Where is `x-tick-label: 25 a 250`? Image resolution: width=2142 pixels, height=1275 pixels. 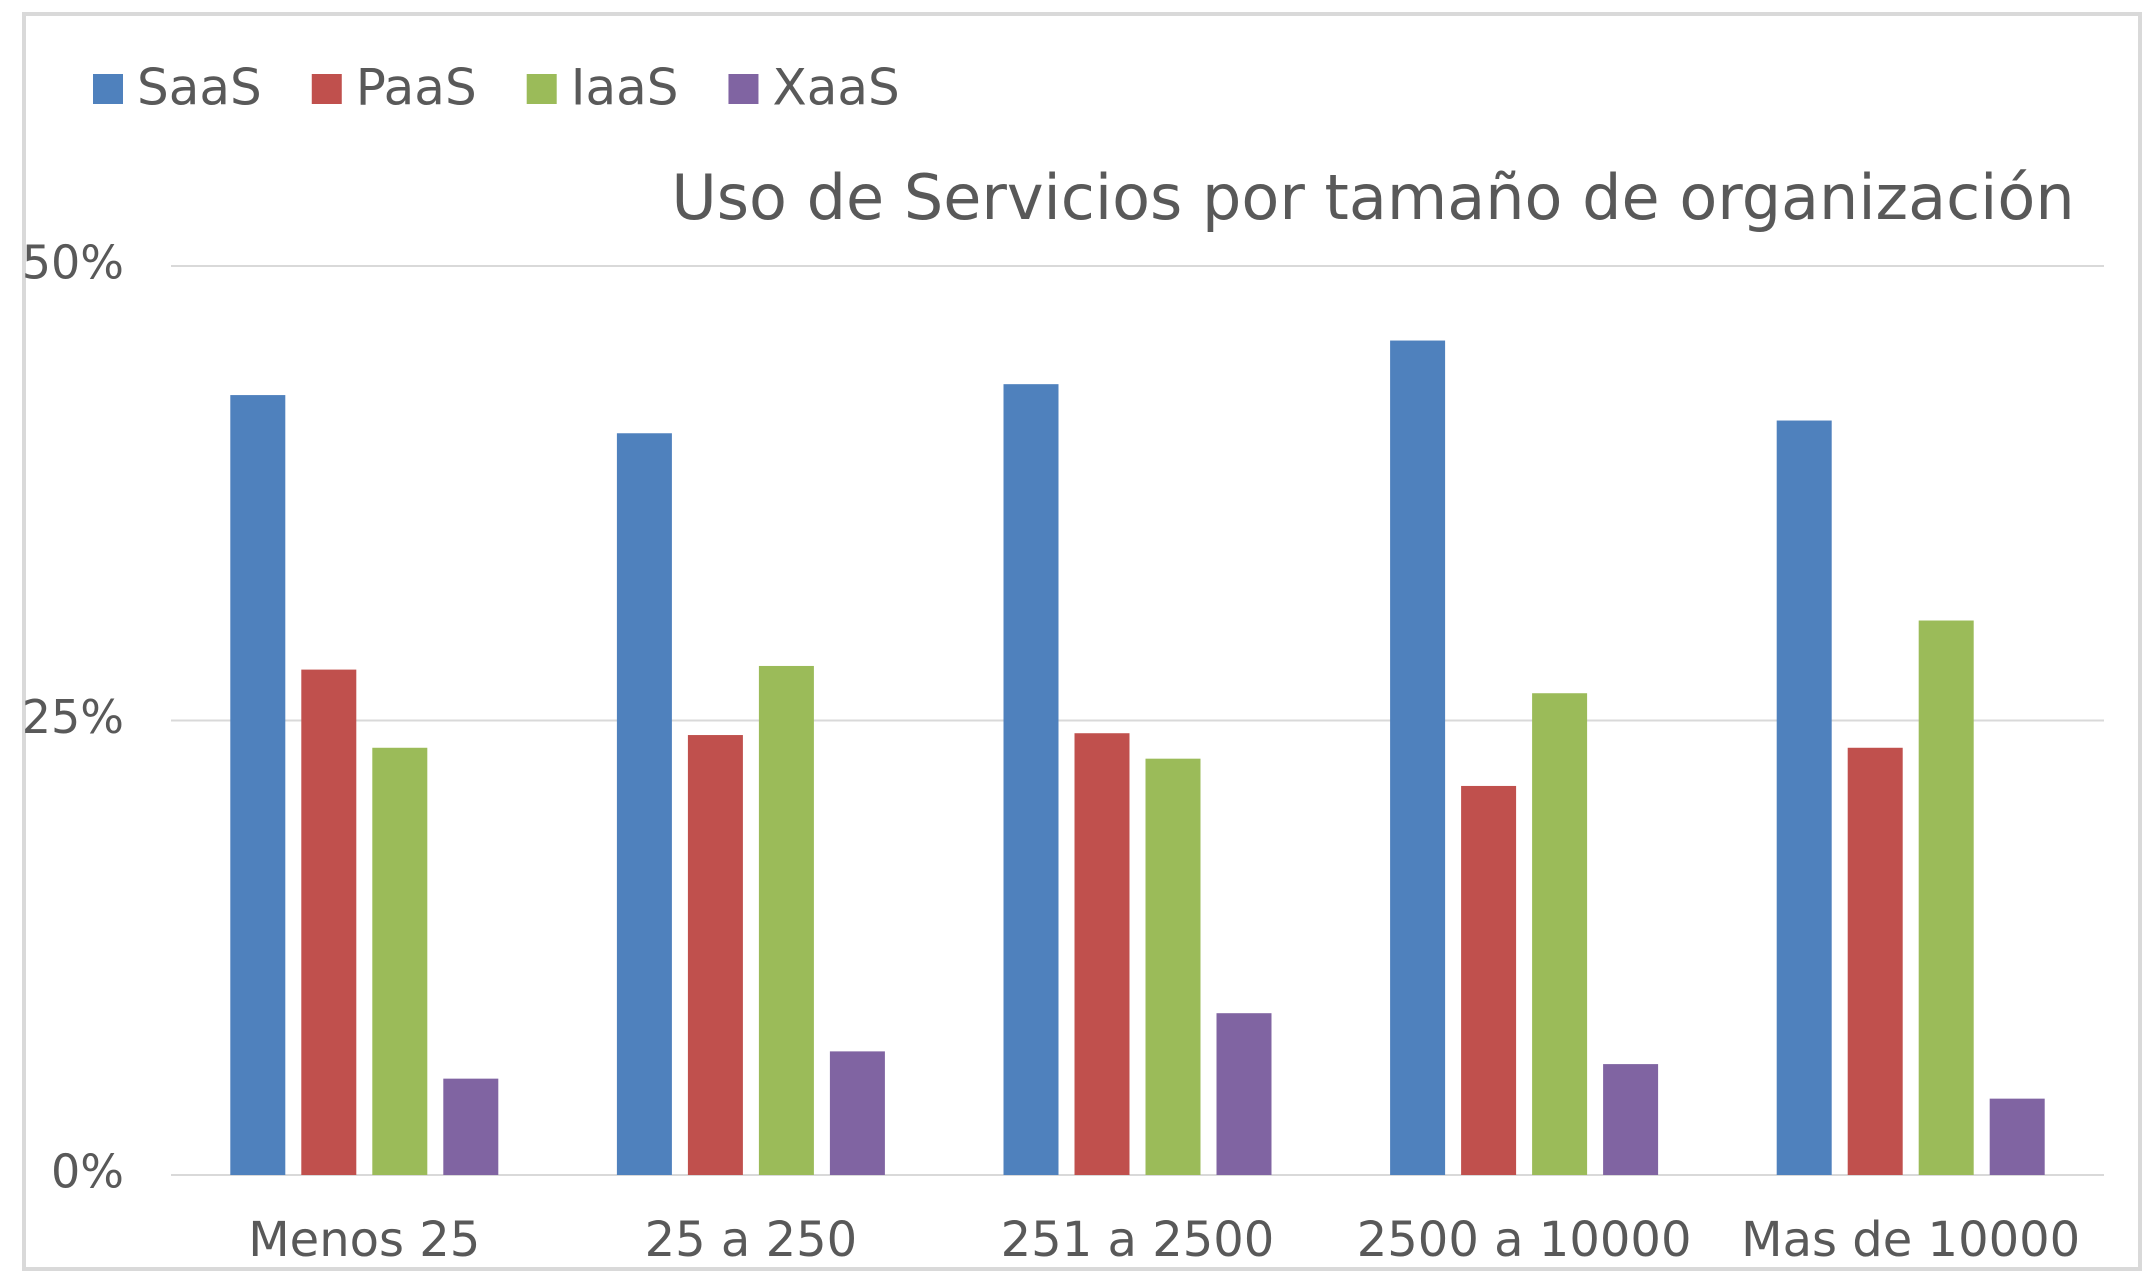 x-tick-label: 25 a 250 is located at coordinates (751, 1240).